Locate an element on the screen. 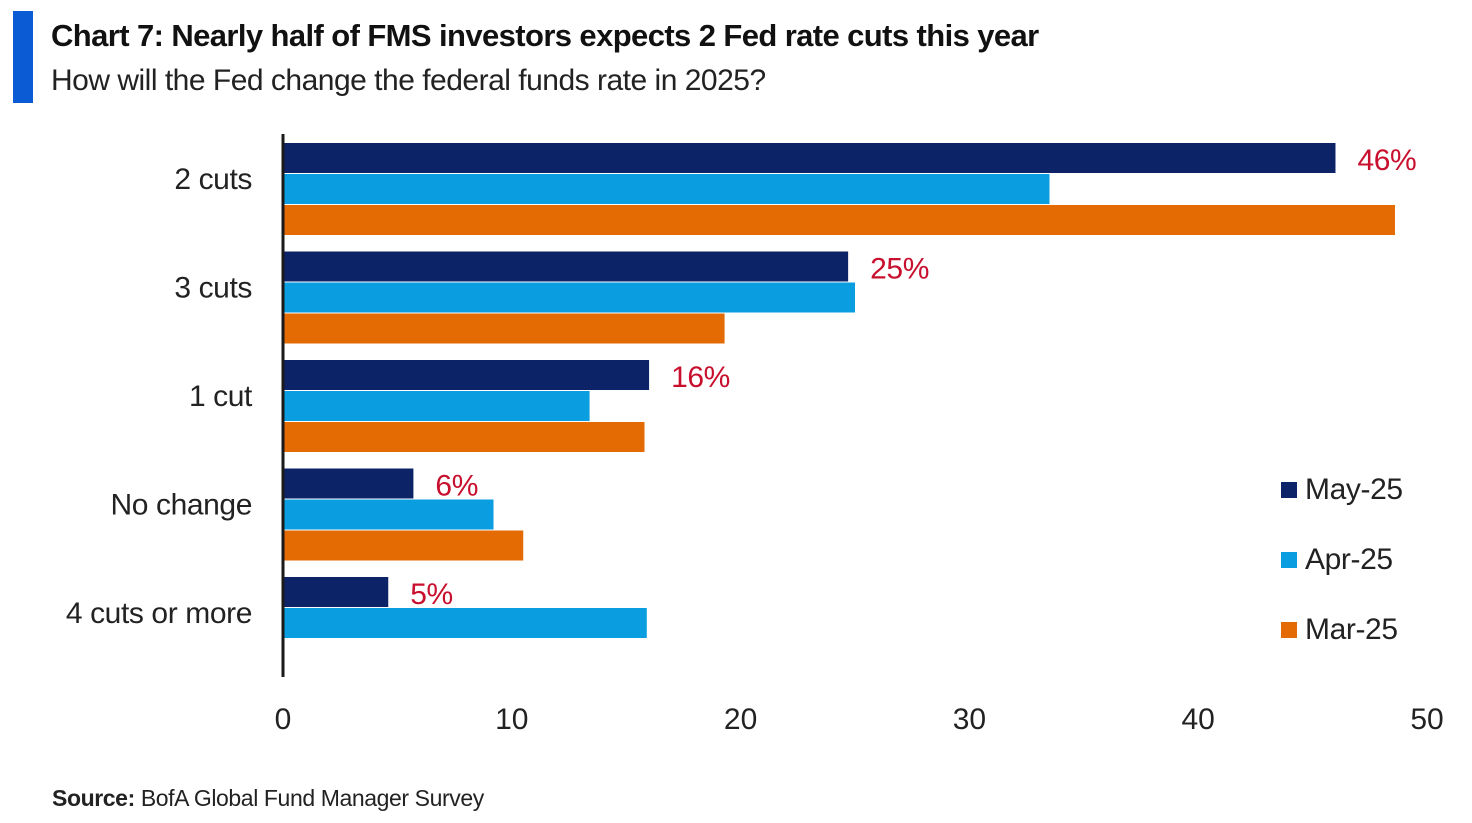 This screenshot has height=823, width=1472. legend-label: Mar-25 is located at coordinates (1351, 629).